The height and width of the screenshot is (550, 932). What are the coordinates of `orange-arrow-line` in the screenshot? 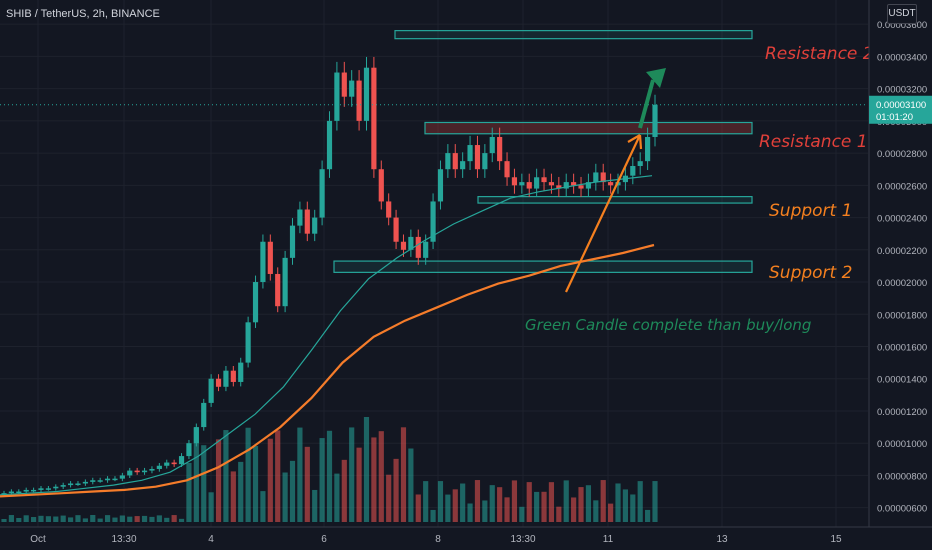 It's located at (603, 213).